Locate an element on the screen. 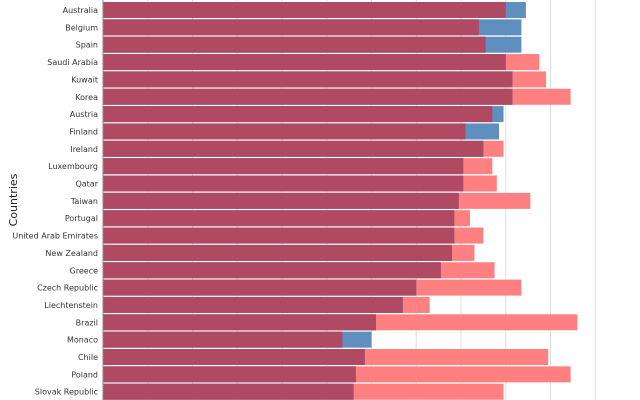 The height and width of the screenshot is (400, 640). category-label-czech-republic: Czech Republic is located at coordinates (67, 288).